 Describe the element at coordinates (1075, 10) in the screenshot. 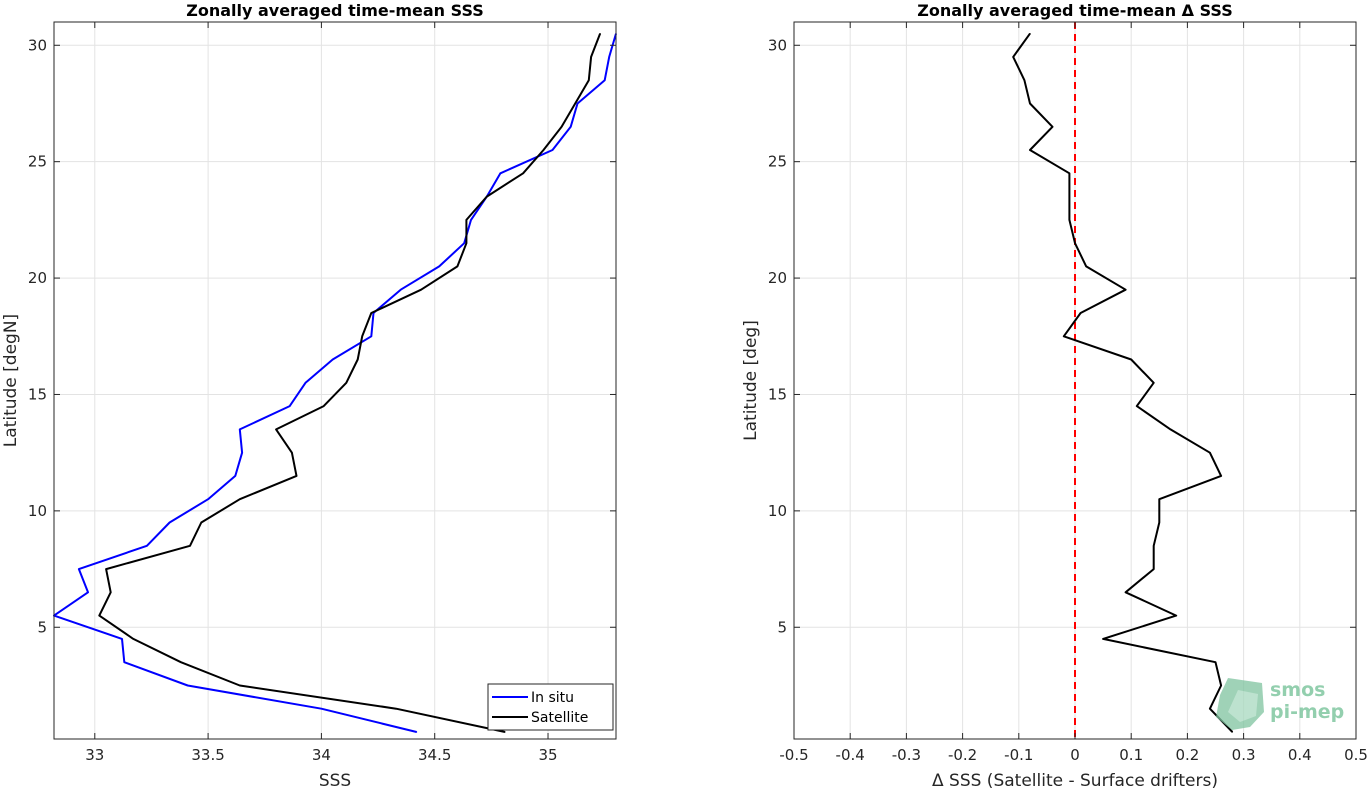

I see `delta-chart-title: Zonally averaged time-mean Δ SSS` at that location.